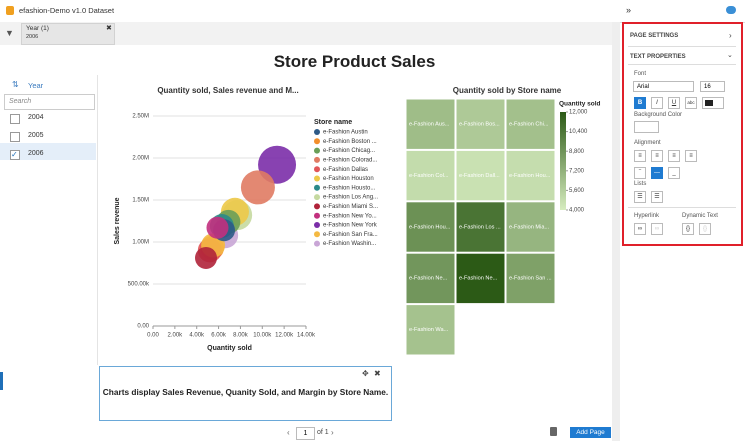  What do you see at coordinates (15, 84) in the screenshot?
I see `sort-icon: ⇅` at bounding box center [15, 84].